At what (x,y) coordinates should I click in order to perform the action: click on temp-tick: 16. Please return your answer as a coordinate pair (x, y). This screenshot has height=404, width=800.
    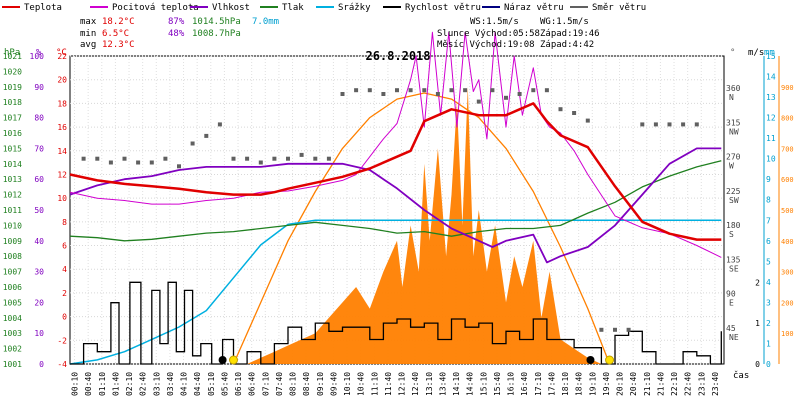
    Looking at the image, I should click on (62, 127).